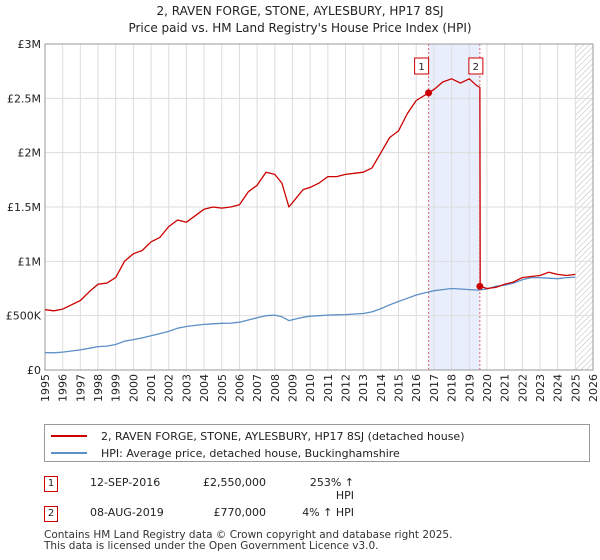 The width and height of the screenshot is (600, 560). Describe the element at coordinates (292, 388) in the screenshot. I see `x-tick-label: 2009` at that location.